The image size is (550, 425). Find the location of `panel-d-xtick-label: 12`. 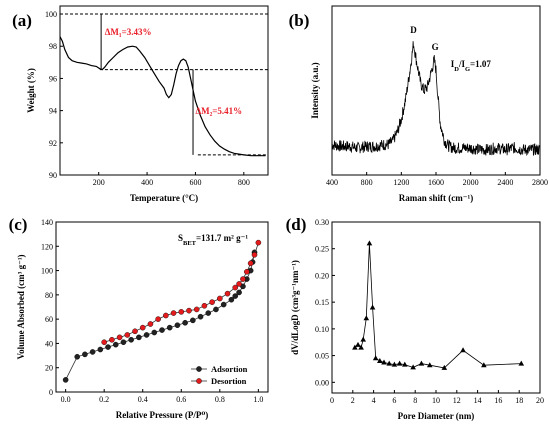

panel-d-xtick-label: 12 is located at coordinates (457, 400).